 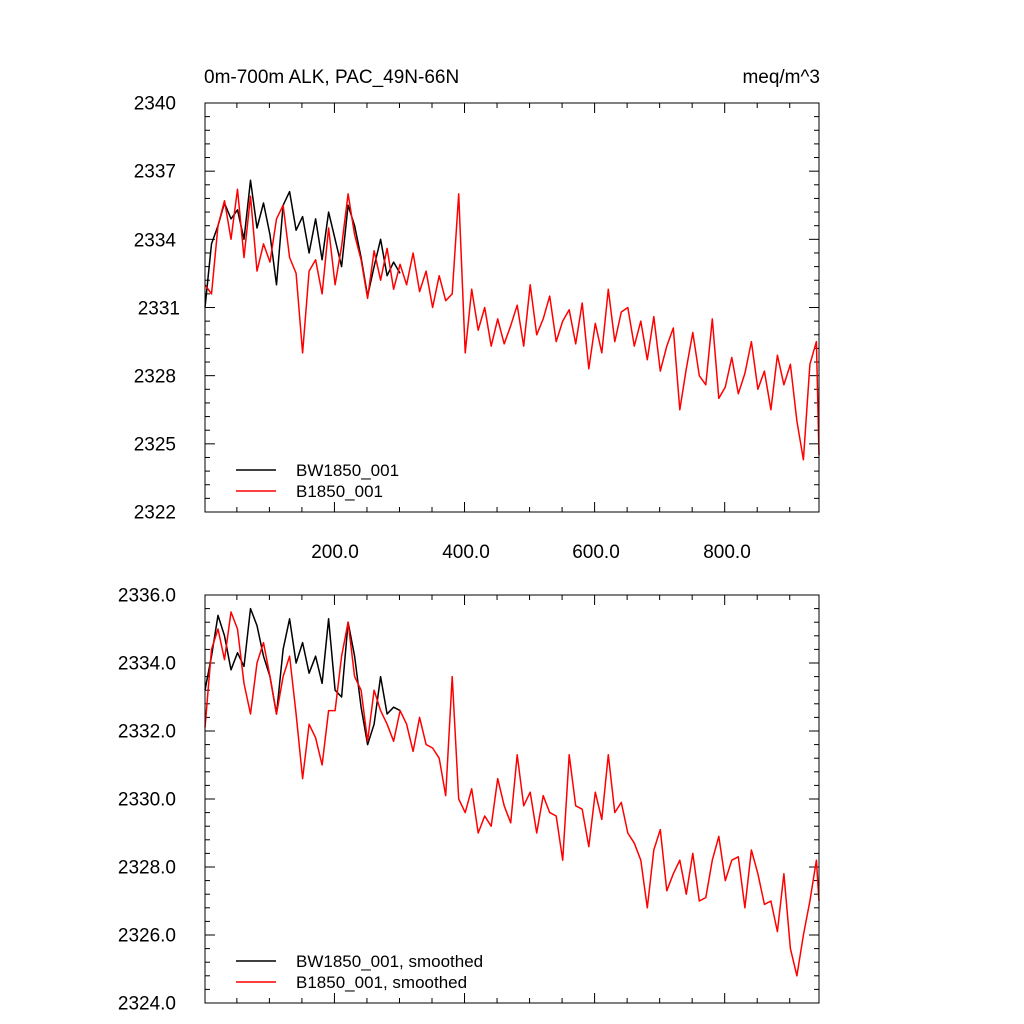 I want to click on y-tick-label: 2334.0, so click(x=147, y=664).